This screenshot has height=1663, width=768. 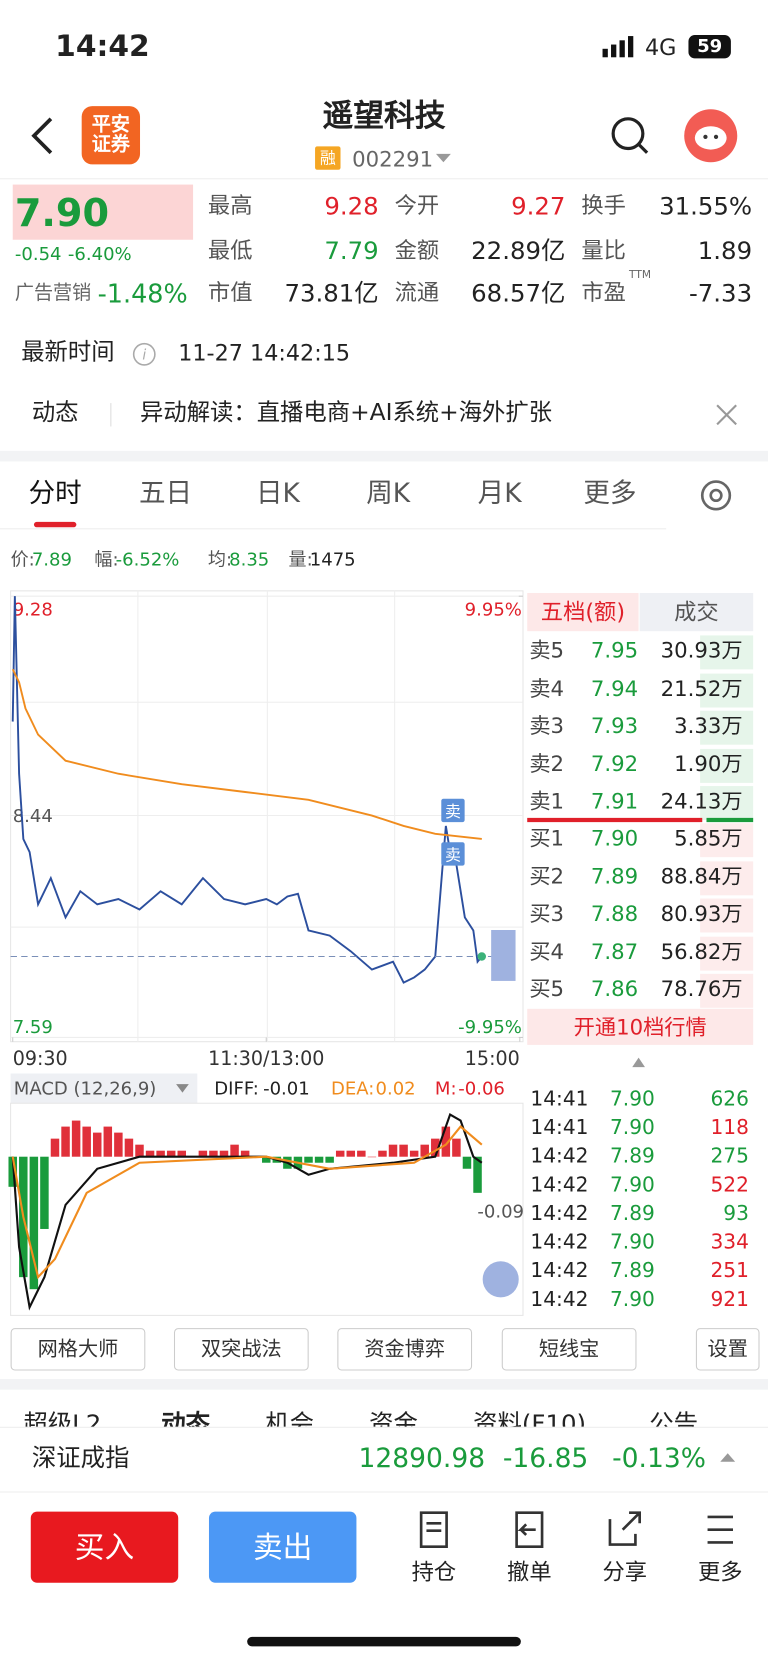 What do you see at coordinates (384, 115) in the screenshot?
I see `stock-name: 遥望科技` at bounding box center [384, 115].